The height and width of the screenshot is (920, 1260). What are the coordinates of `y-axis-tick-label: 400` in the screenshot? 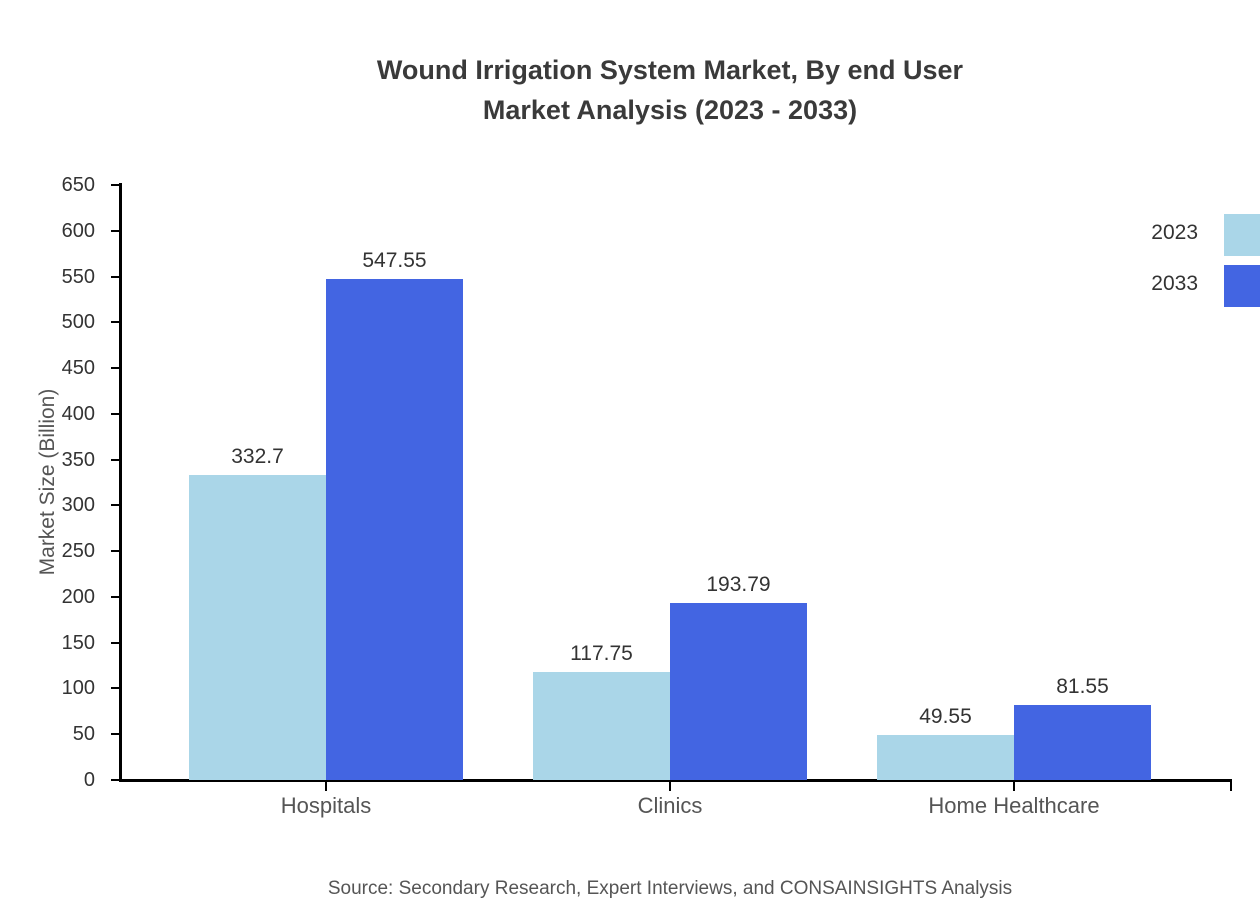 It's located at (78, 413).